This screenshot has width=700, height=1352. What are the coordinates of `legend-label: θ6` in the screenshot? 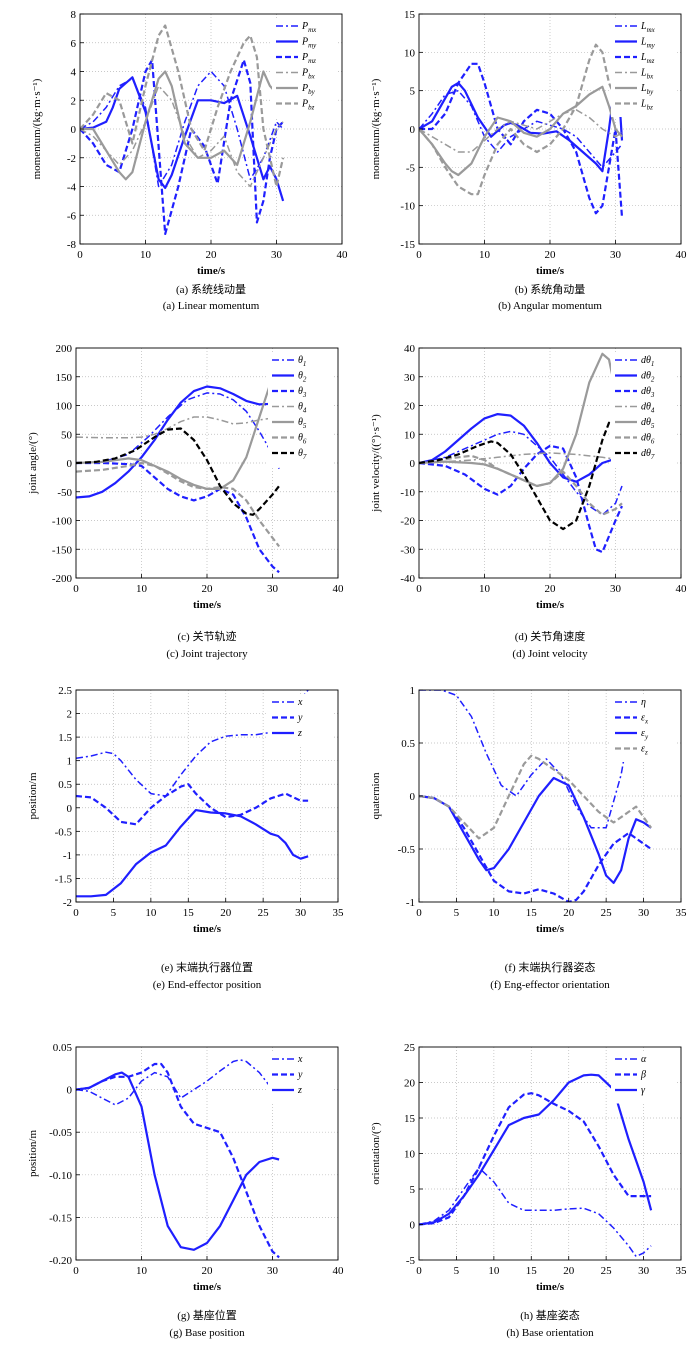 It's located at (302, 439).